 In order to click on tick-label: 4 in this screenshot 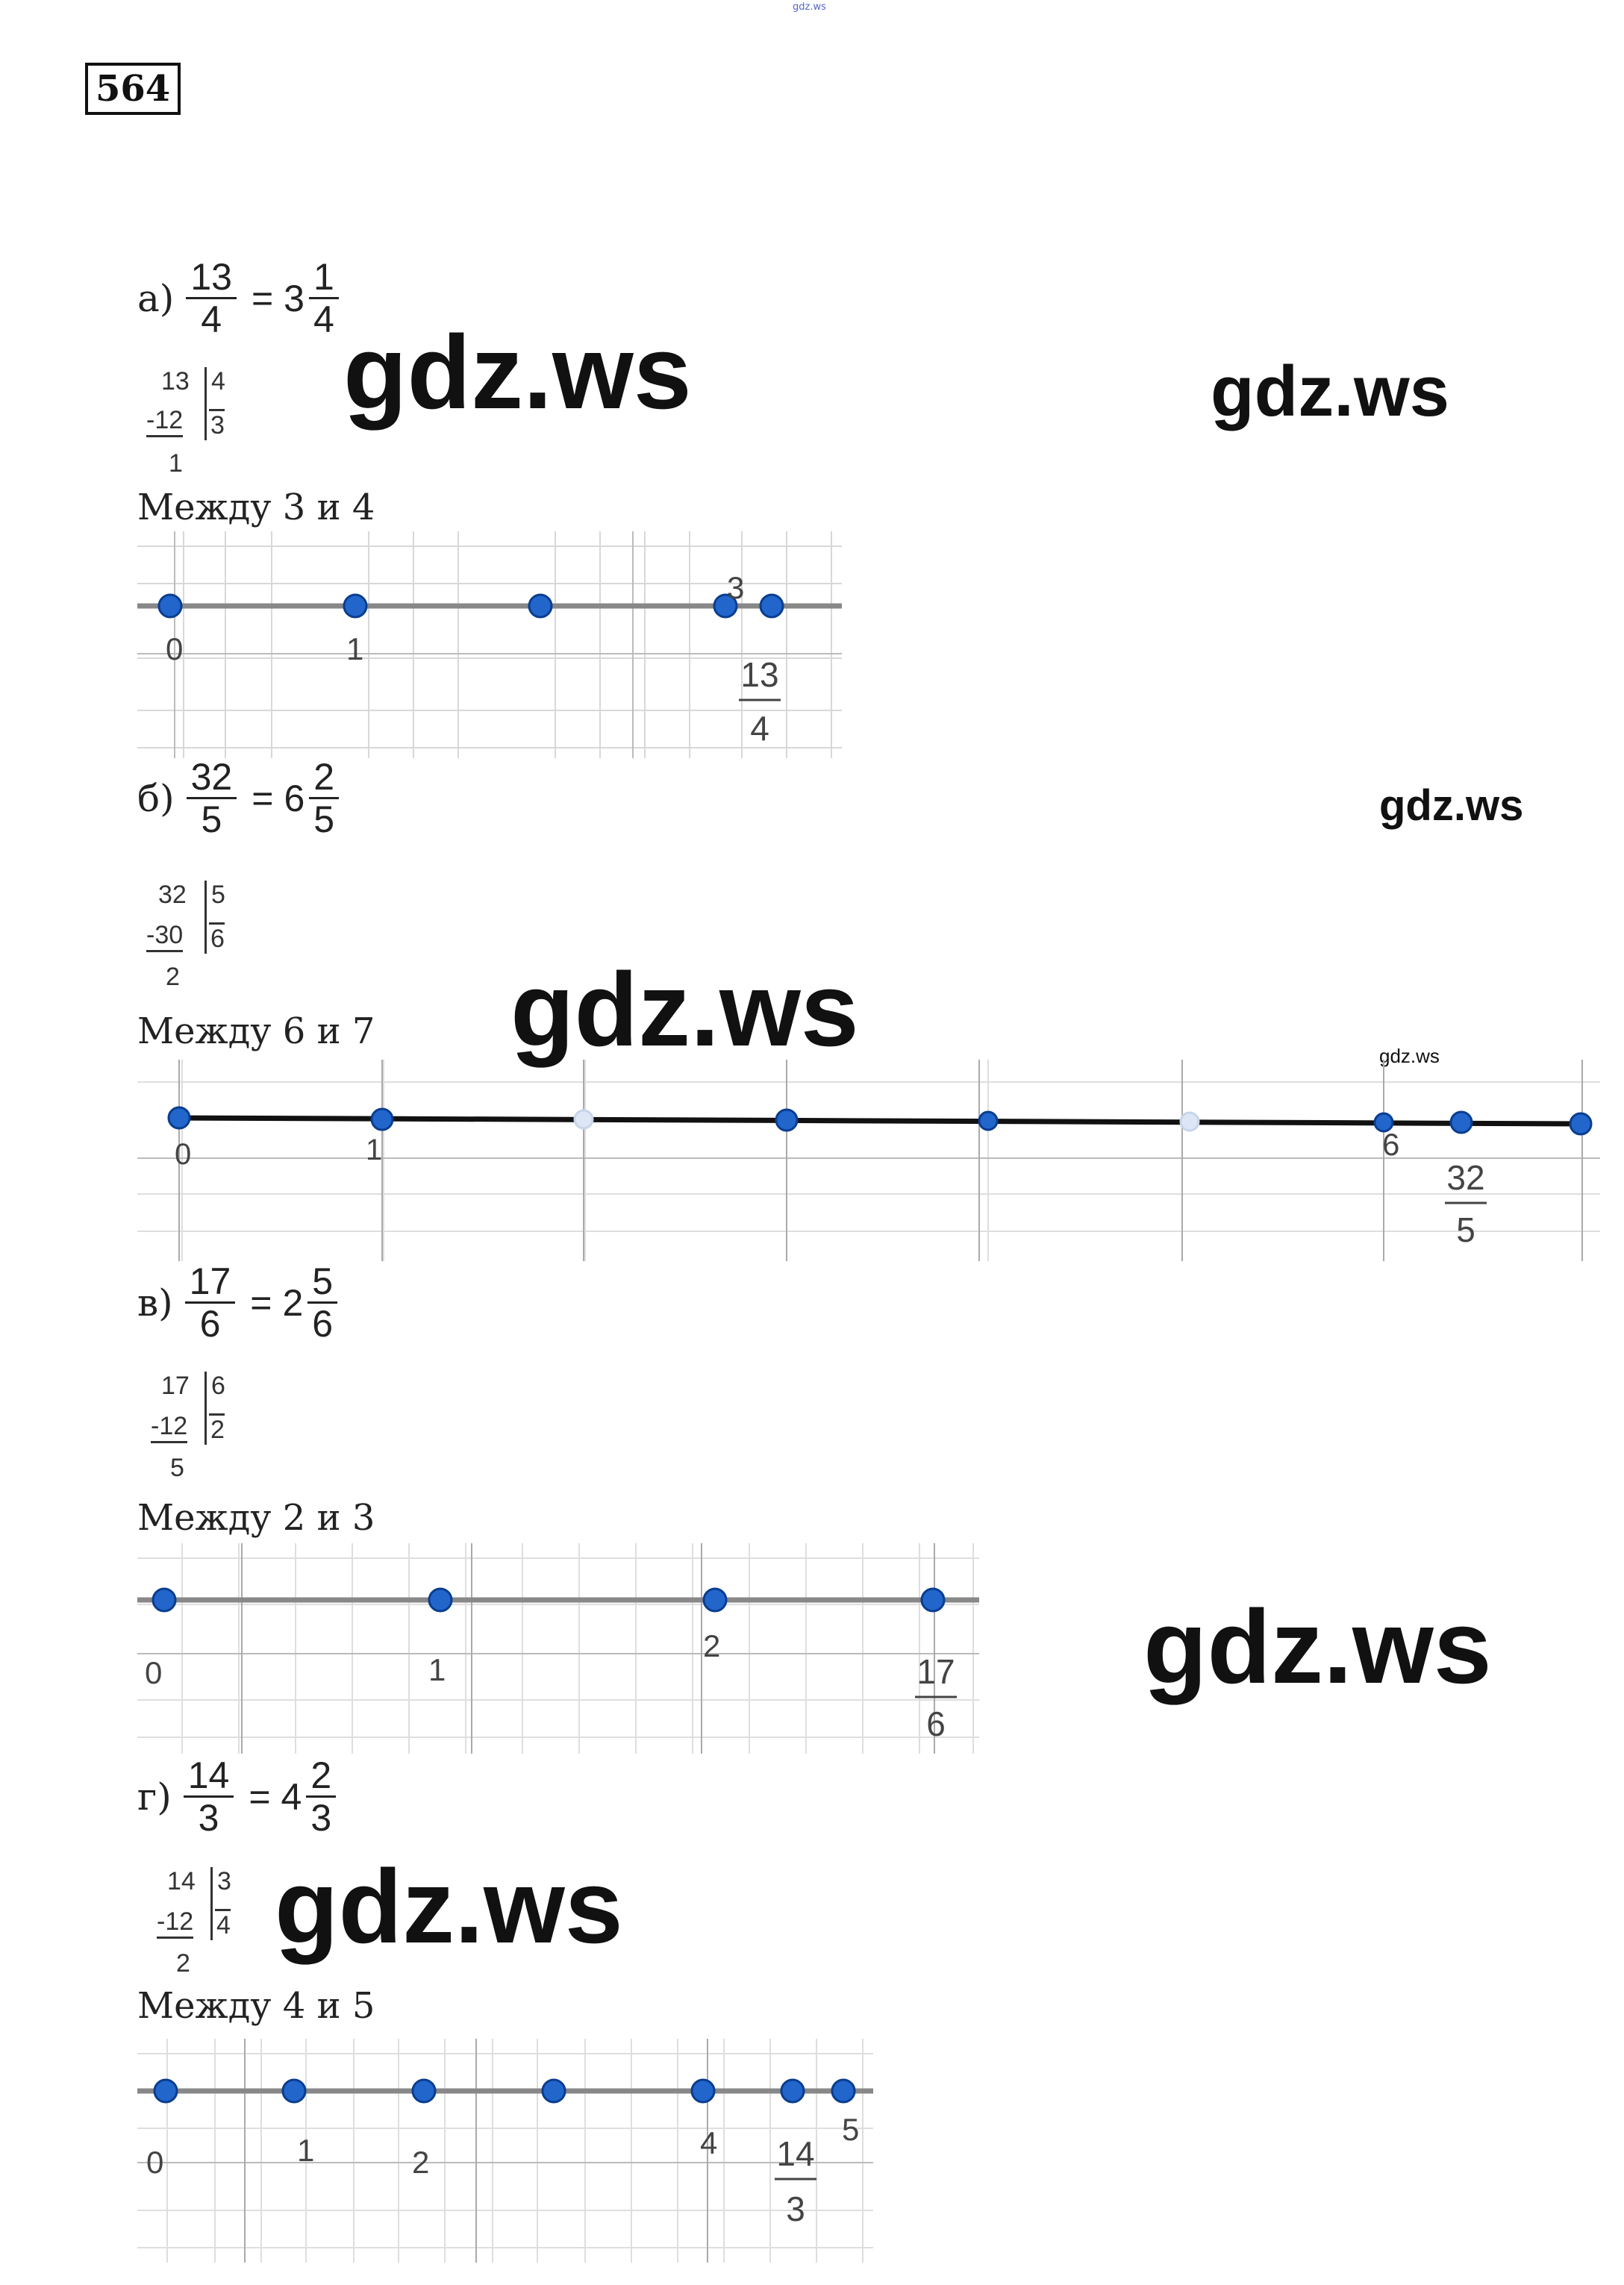, I will do `click(708, 2142)`.